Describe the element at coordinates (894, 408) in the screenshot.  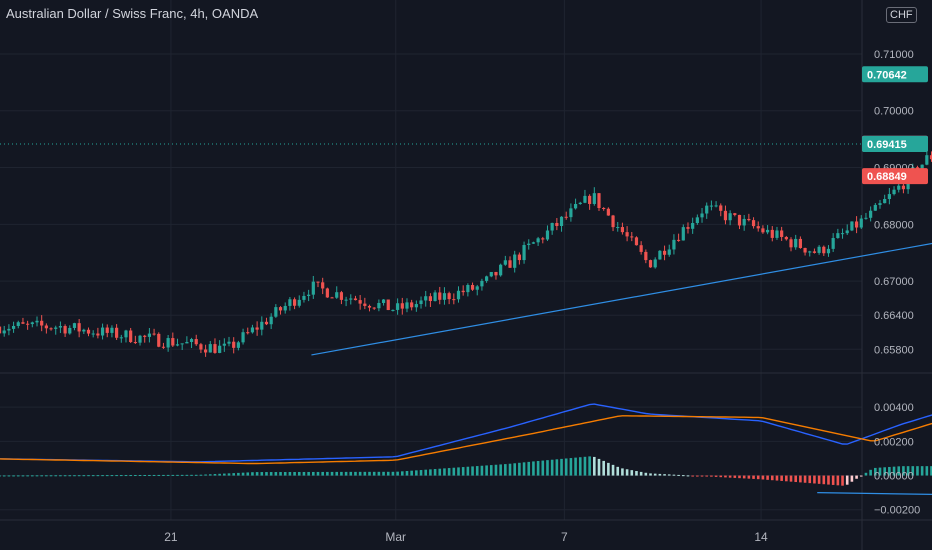
I see `macd-y-tick-label: 0.00400` at that location.